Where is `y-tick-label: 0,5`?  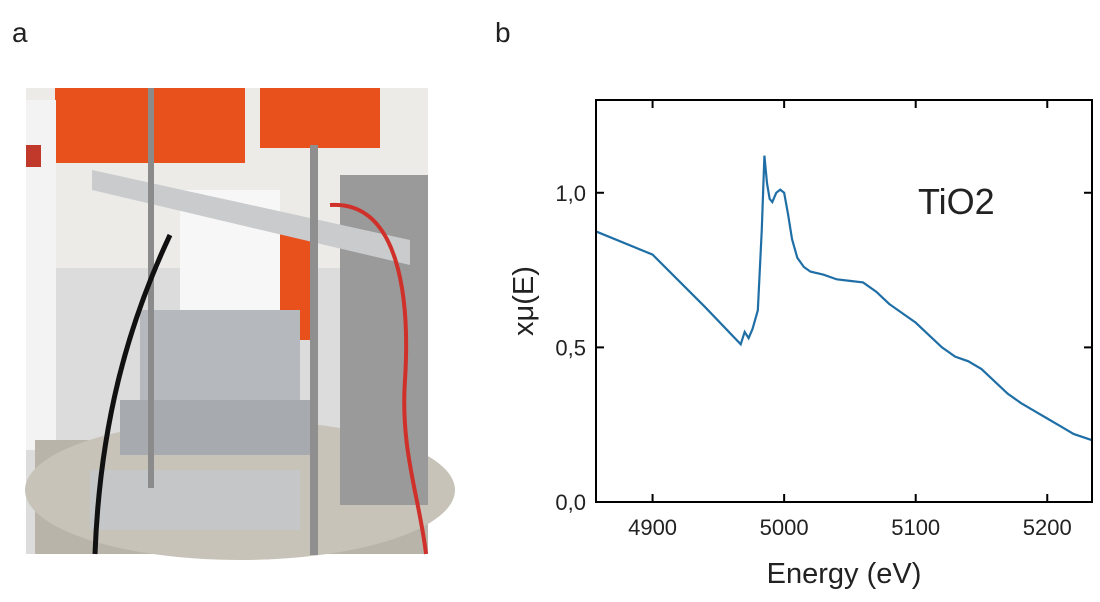
y-tick-label: 0,5 is located at coordinates (570, 347).